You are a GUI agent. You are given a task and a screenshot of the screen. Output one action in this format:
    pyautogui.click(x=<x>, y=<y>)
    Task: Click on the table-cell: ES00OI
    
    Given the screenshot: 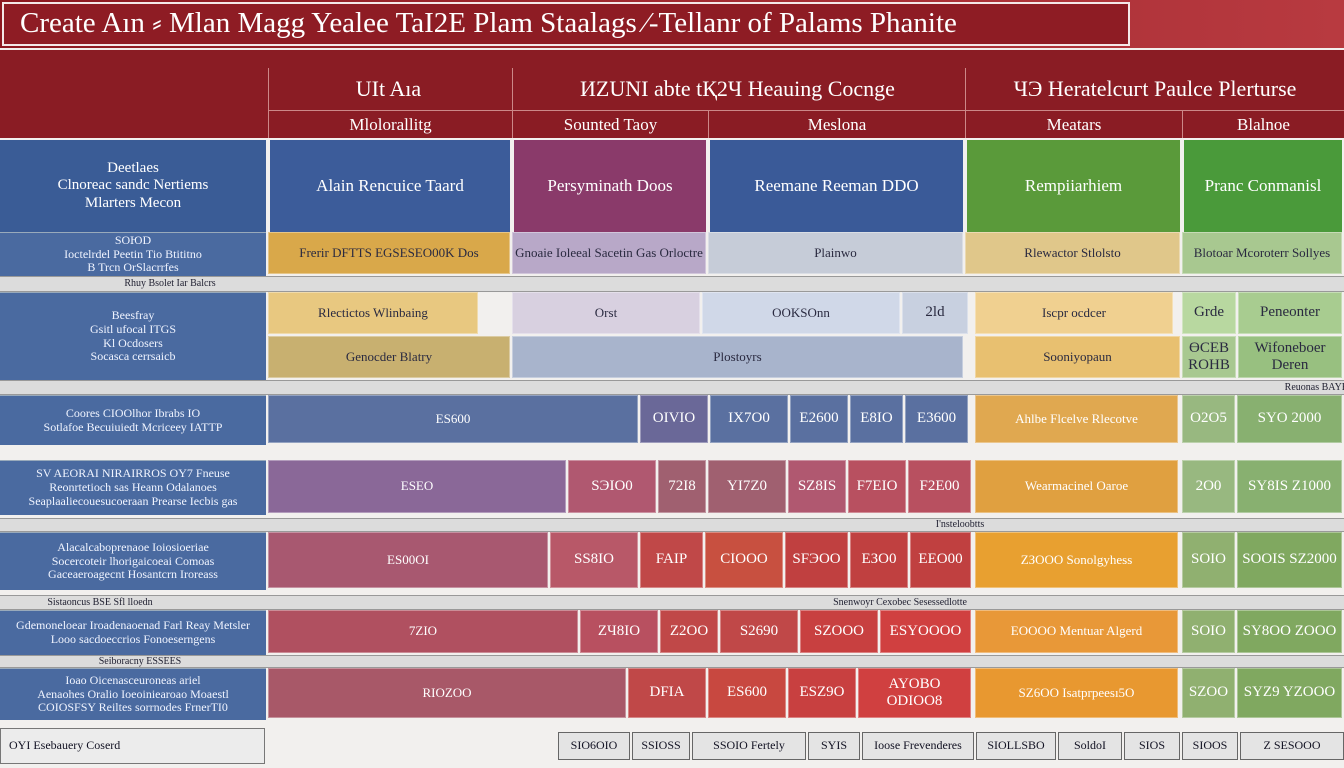 What is the action you would take?
    pyautogui.click(x=408, y=560)
    